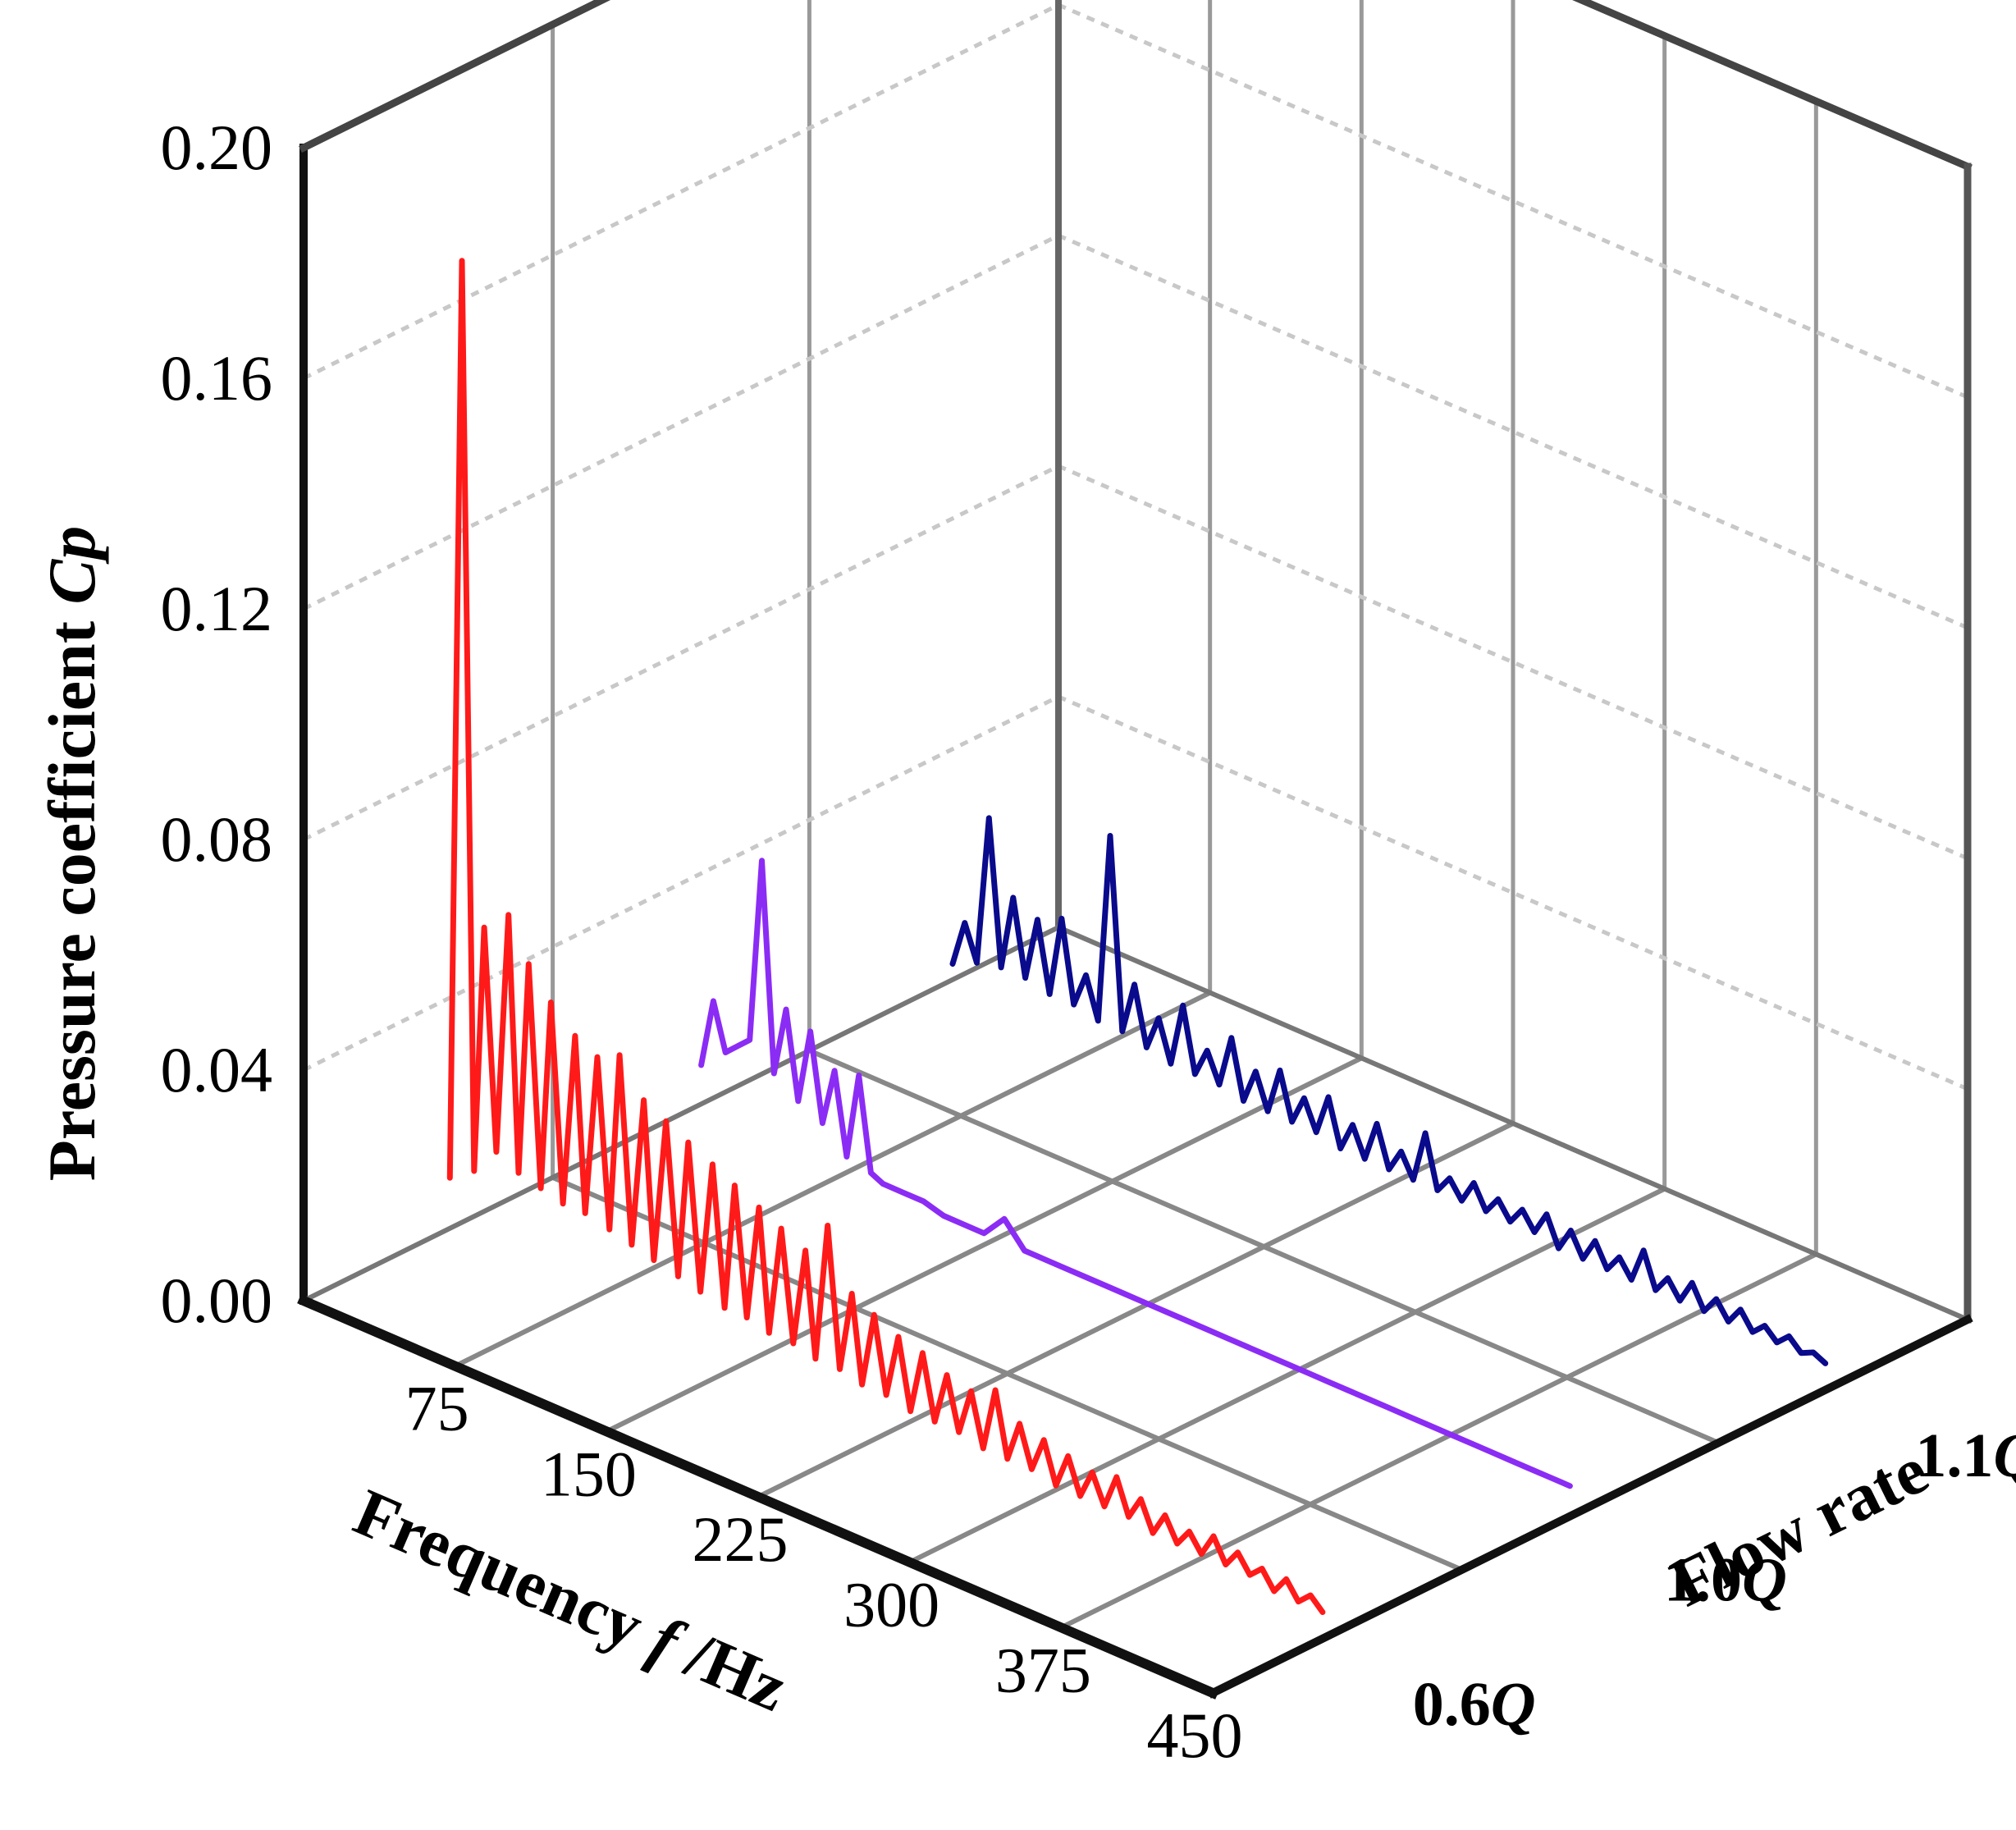 This screenshot has width=2016, height=1830. I want to click on cp-tick-label: 0.20, so click(217, 147).